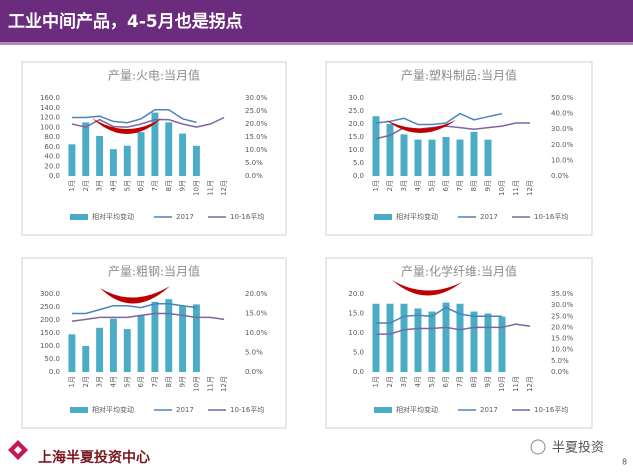 This screenshot has width=633, height=474. What do you see at coordinates (50, 127) in the screenshot?
I see `y-tick-label: 100.0` at bounding box center [50, 127].